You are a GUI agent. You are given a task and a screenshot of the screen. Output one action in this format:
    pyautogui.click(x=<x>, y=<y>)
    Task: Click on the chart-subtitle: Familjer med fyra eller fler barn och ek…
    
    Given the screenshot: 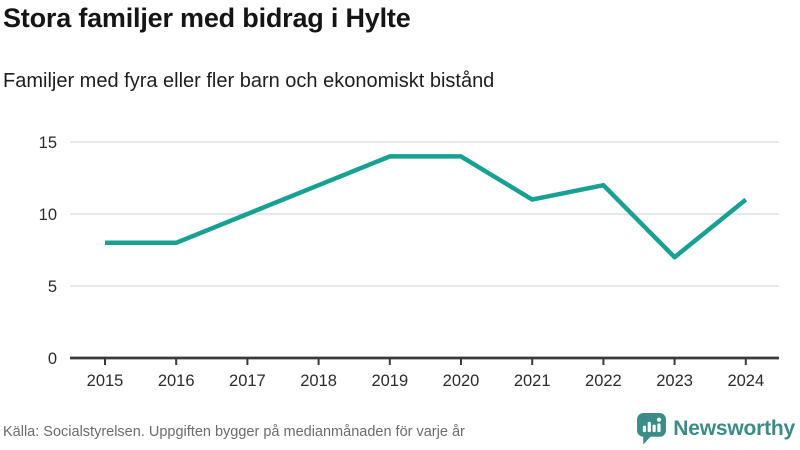 What is the action you would take?
    pyautogui.click(x=249, y=81)
    